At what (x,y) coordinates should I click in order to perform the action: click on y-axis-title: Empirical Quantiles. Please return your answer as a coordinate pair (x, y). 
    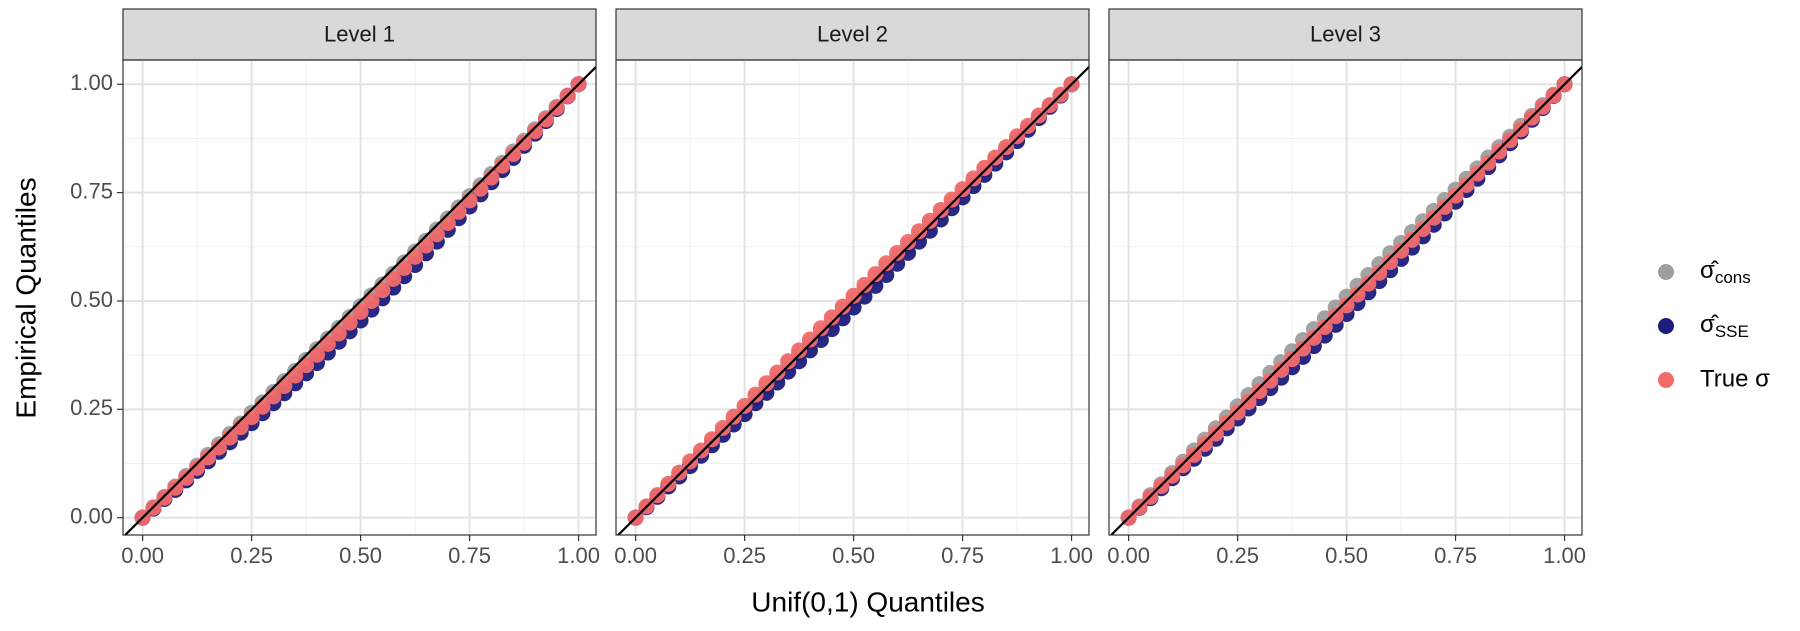
    Looking at the image, I should click on (25, 297).